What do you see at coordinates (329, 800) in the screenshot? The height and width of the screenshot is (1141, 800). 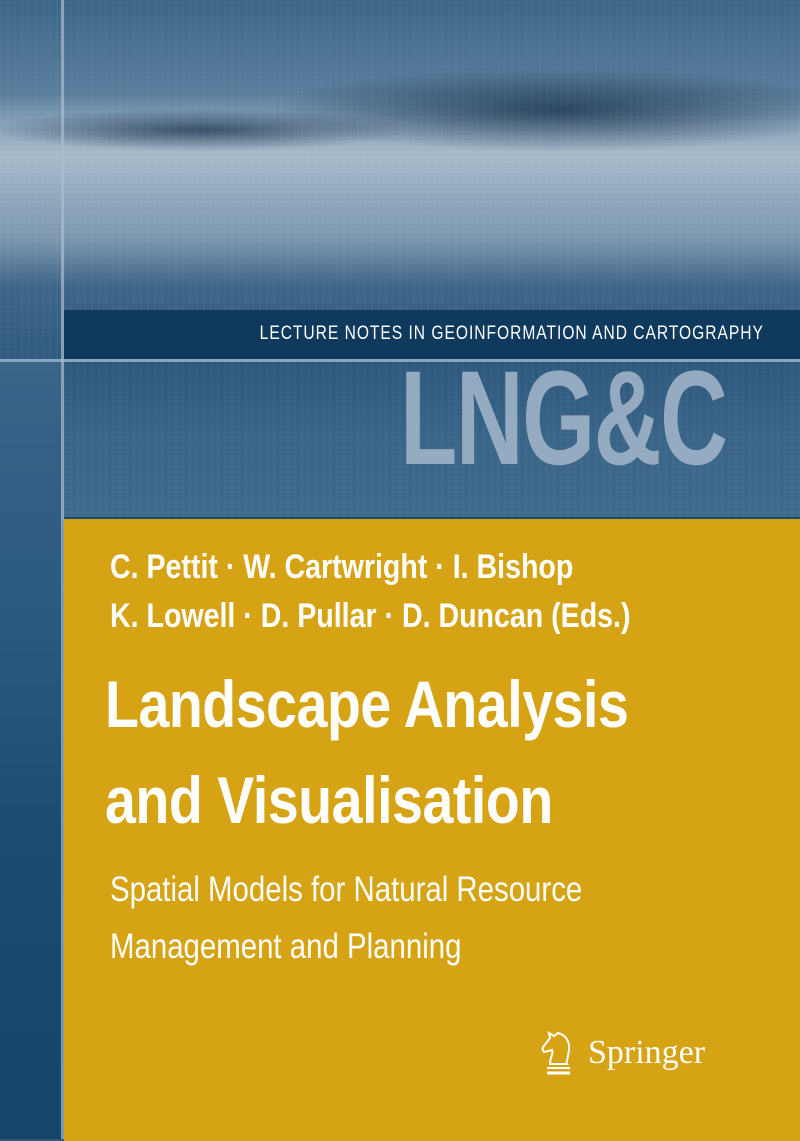 I see `book-title-line-2: and Visualisation` at bounding box center [329, 800].